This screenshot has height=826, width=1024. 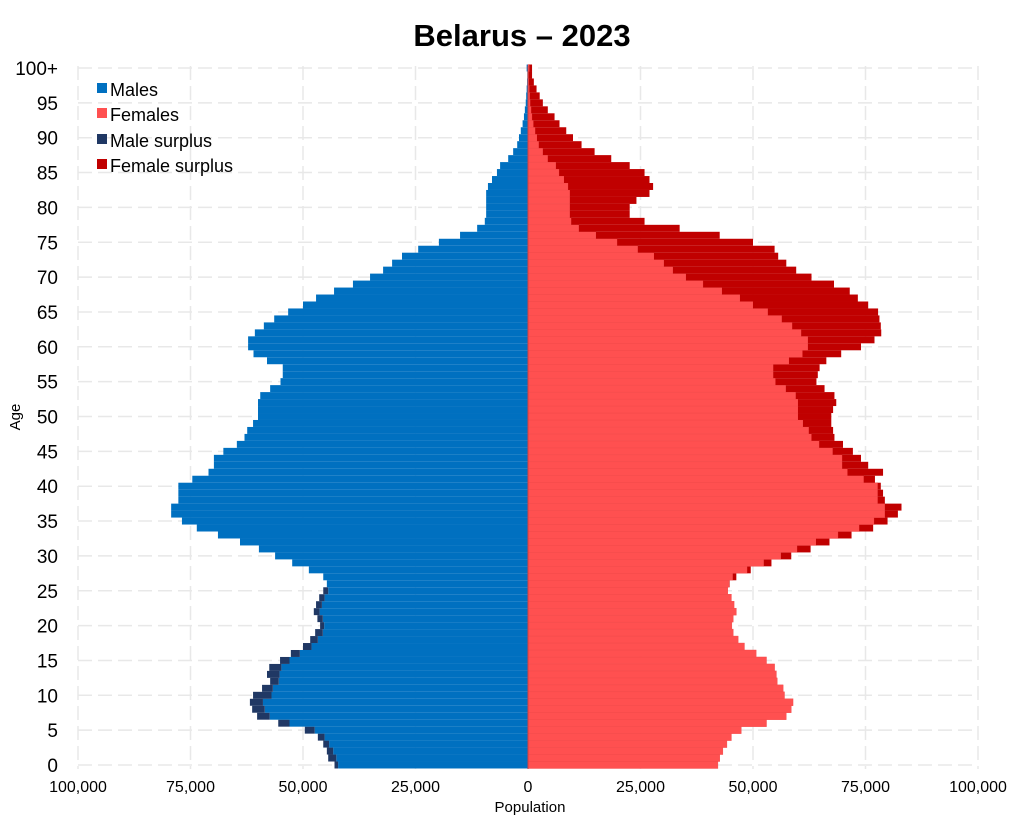 What do you see at coordinates (144, 115) in the screenshot?
I see `legend-label-females: Females` at bounding box center [144, 115].